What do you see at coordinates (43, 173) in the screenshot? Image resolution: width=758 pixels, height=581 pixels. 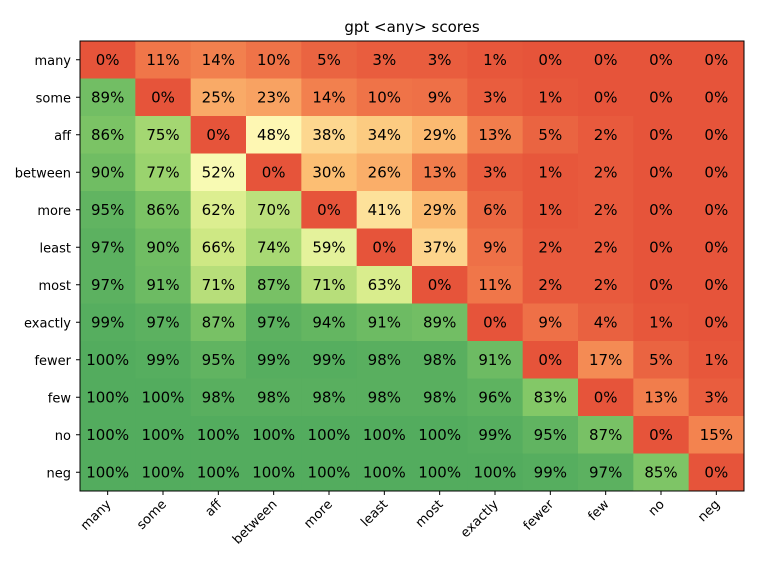 I see `y-tick-label: between` at bounding box center [43, 173].